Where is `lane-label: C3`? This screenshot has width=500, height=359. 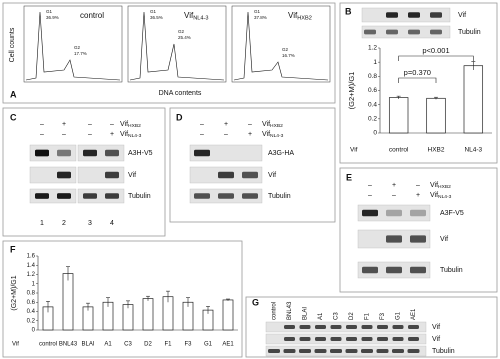 lane-label: C3 is located at coordinates (337, 316).